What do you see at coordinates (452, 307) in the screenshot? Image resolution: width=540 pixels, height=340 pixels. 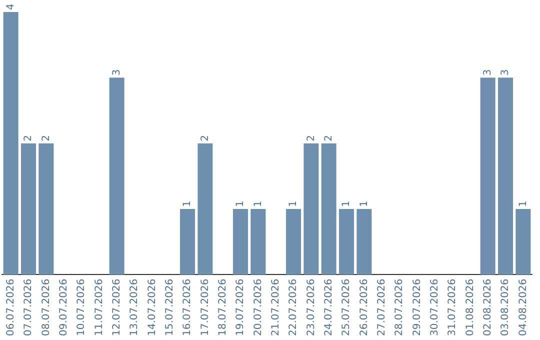 I see `x-tick-label: 31.07.2026` at bounding box center [452, 307].